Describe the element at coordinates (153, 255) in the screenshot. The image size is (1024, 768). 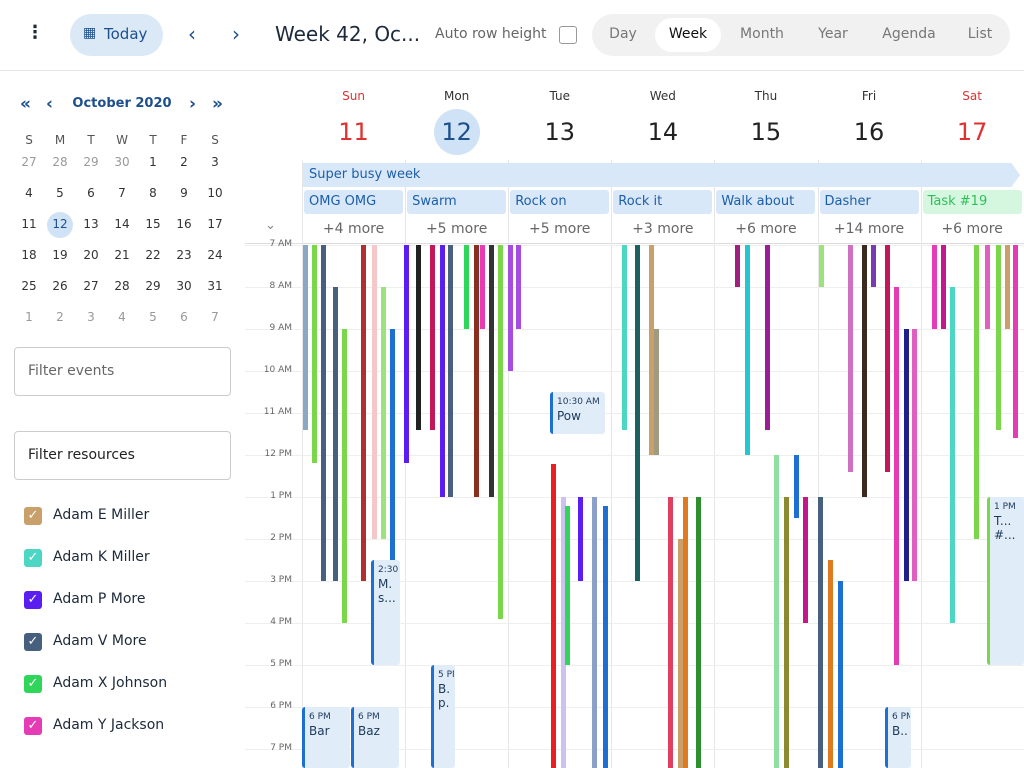
I see `mini-day: 22` at that location.